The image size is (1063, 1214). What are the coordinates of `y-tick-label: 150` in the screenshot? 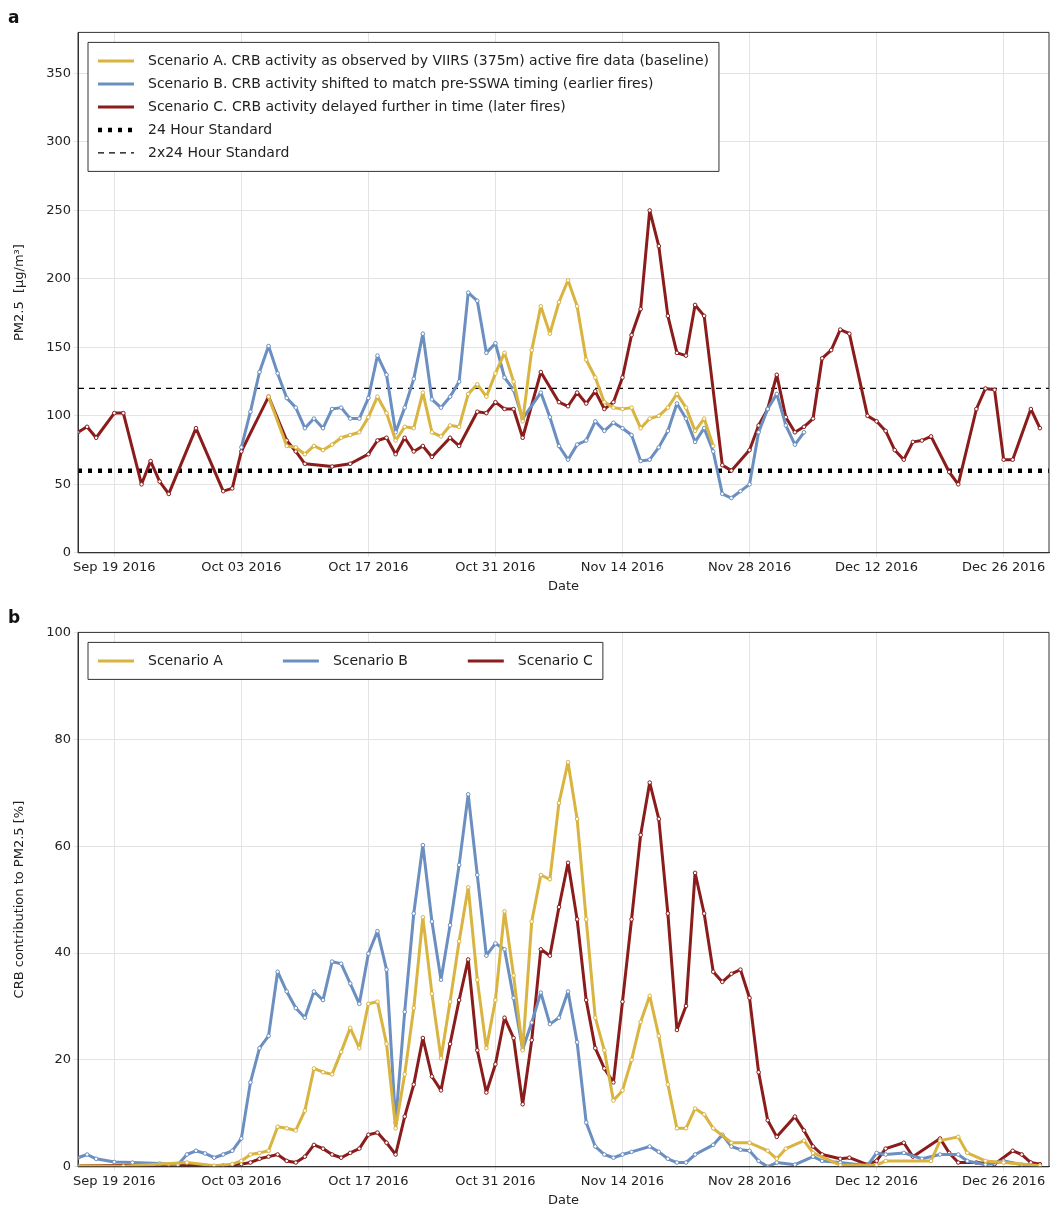 It's located at (58, 346).